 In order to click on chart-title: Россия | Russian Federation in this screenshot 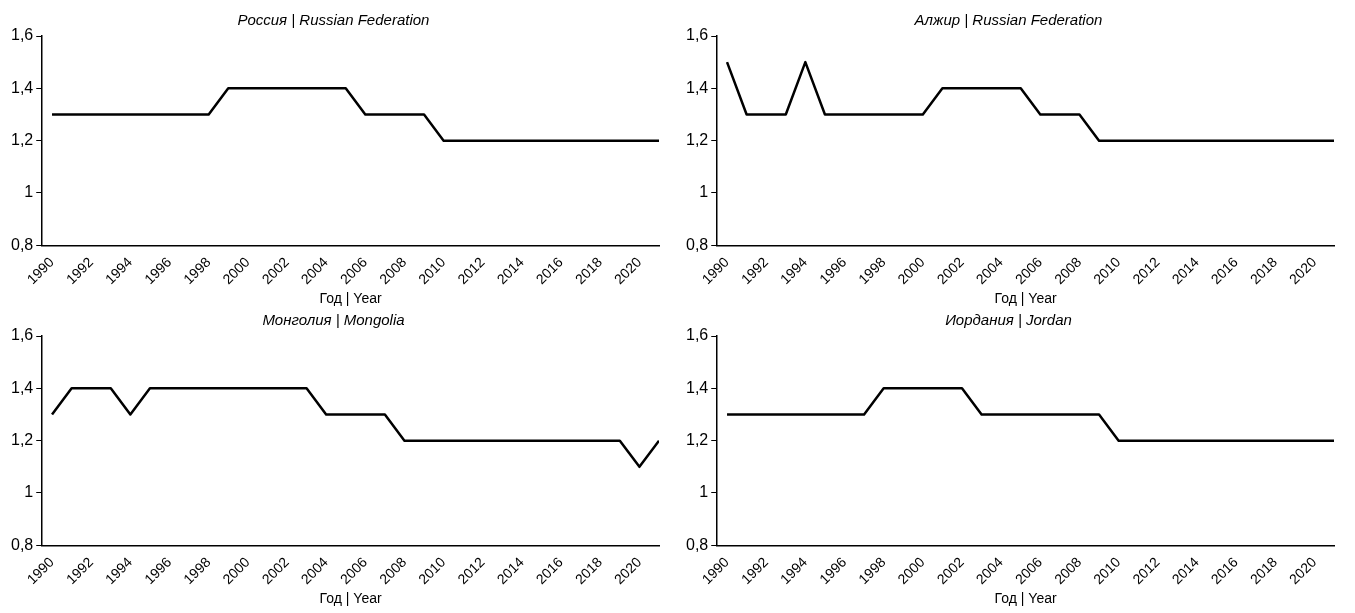, I will do `click(333, 20)`.